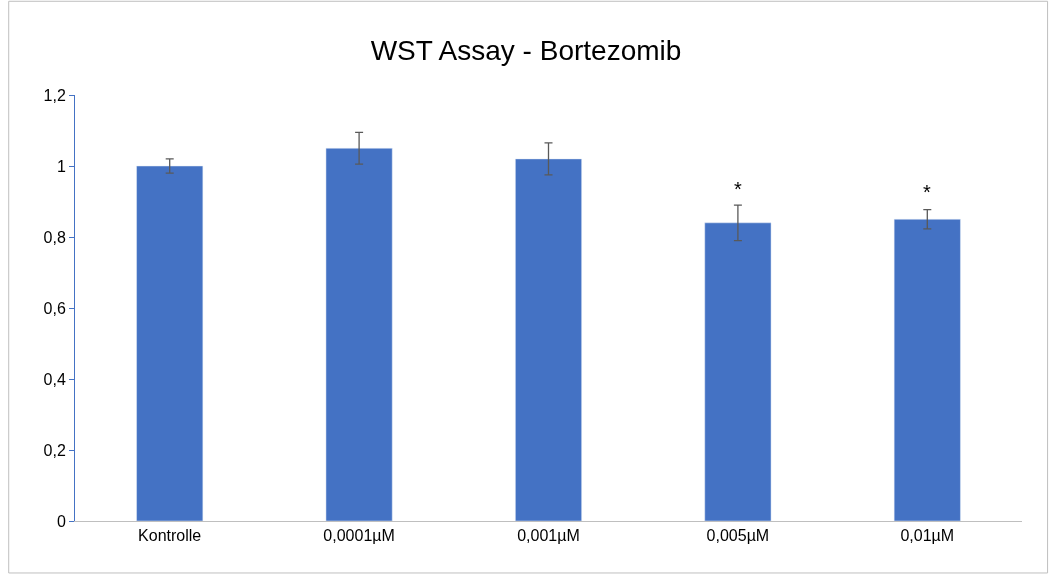 This screenshot has width=1052, height=576. What do you see at coordinates (61, 166) in the screenshot?
I see `y-tick-label: 1` at bounding box center [61, 166].